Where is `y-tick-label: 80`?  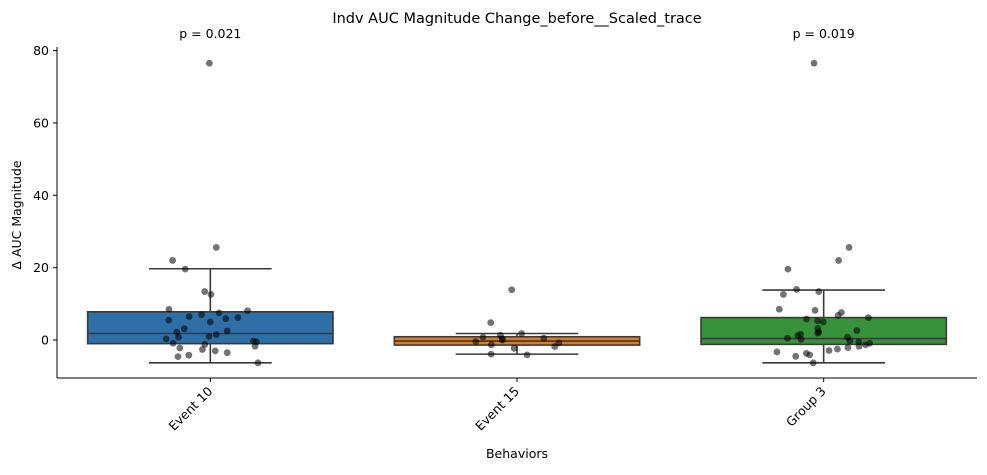 y-tick-label: 80 is located at coordinates (41, 50).